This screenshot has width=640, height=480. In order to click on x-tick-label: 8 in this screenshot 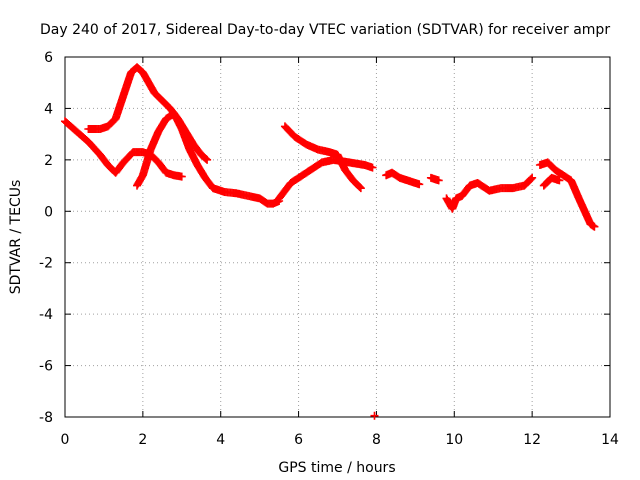, I will do `click(376, 440)`.